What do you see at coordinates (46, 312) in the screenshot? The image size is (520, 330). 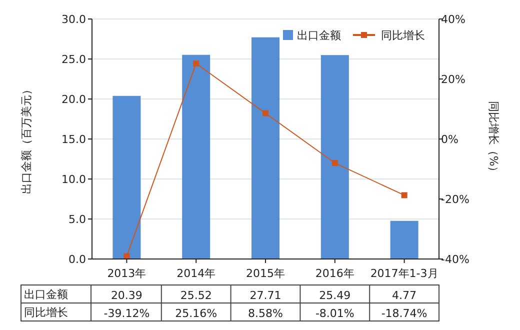 I see `text: 同比增长` at bounding box center [46, 312].